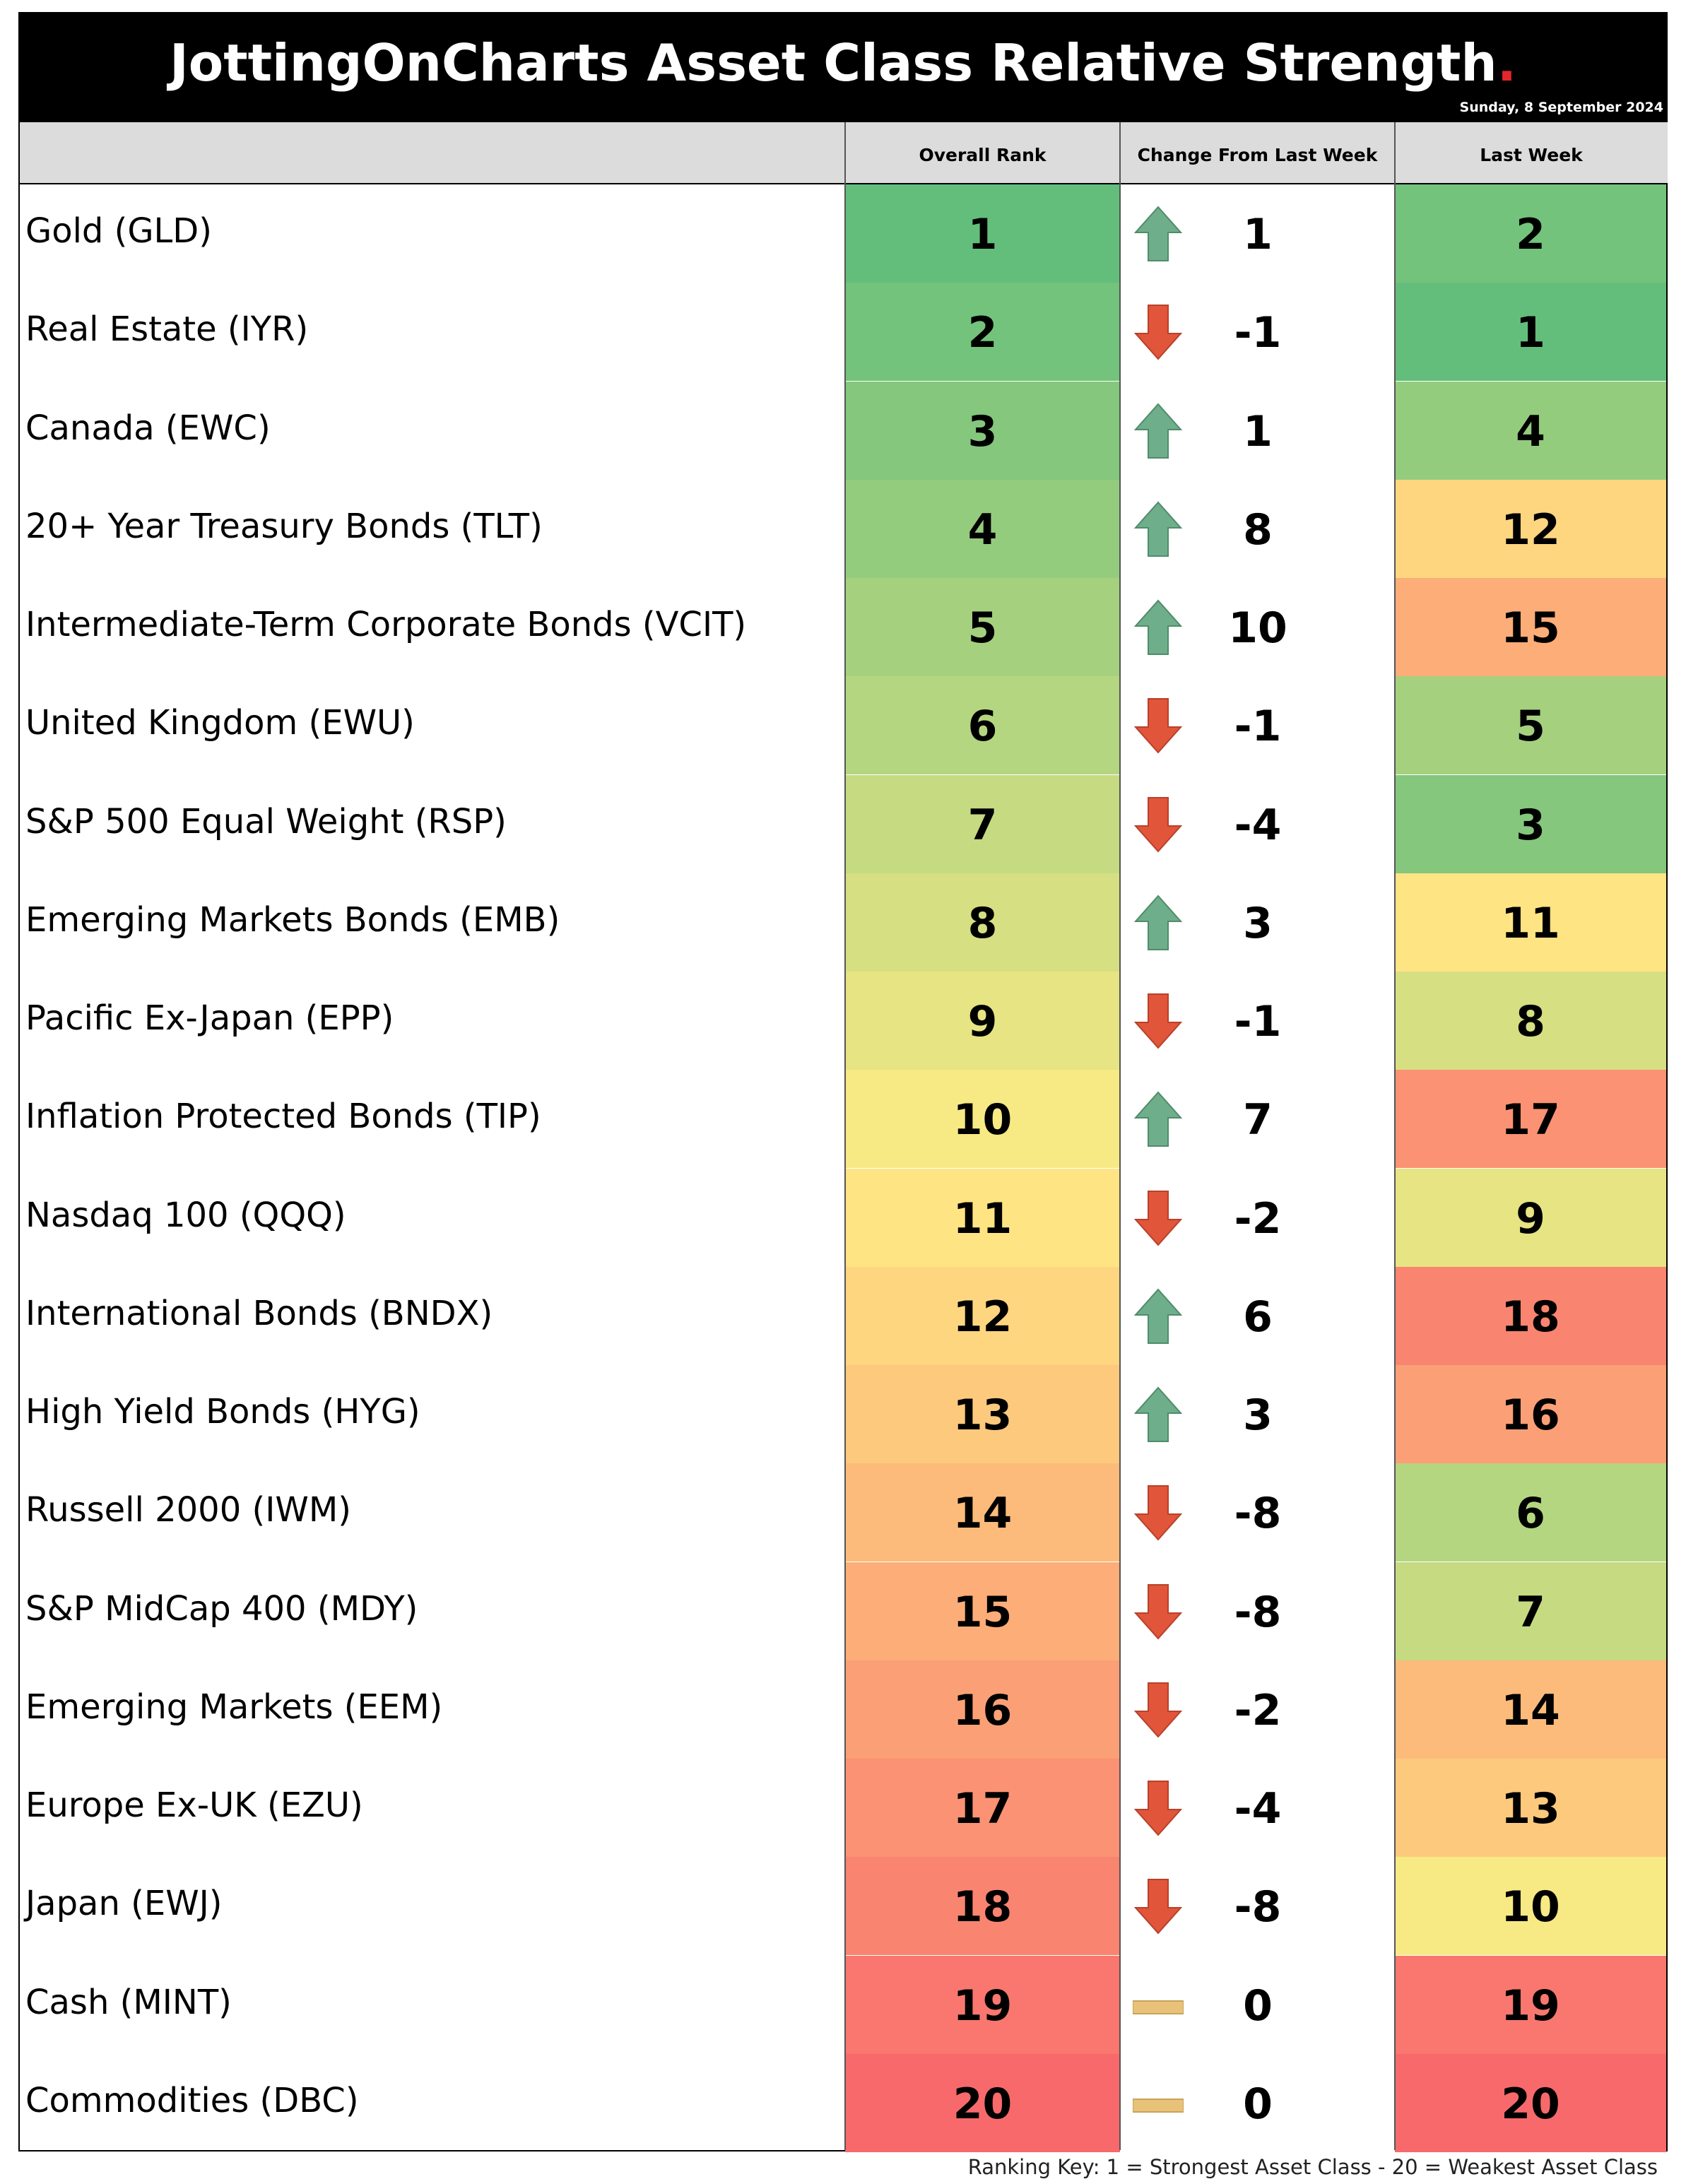  I want to click on last-week-cell: 19, so click(1530, 2005).